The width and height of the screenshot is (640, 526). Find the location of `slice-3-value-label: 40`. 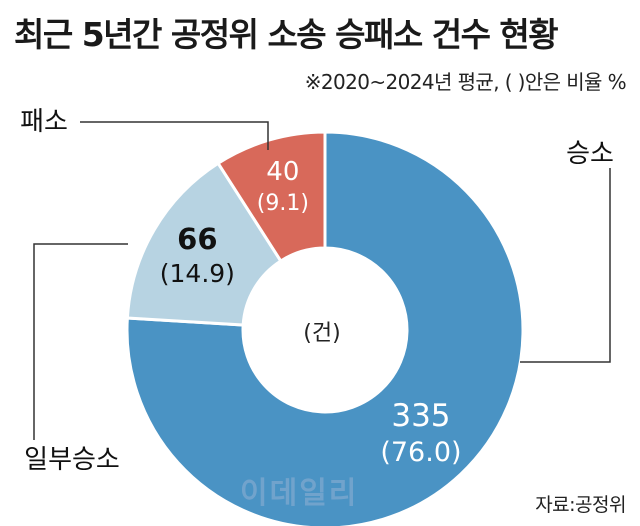

slice-3-value-label: 40 is located at coordinates (282, 172).